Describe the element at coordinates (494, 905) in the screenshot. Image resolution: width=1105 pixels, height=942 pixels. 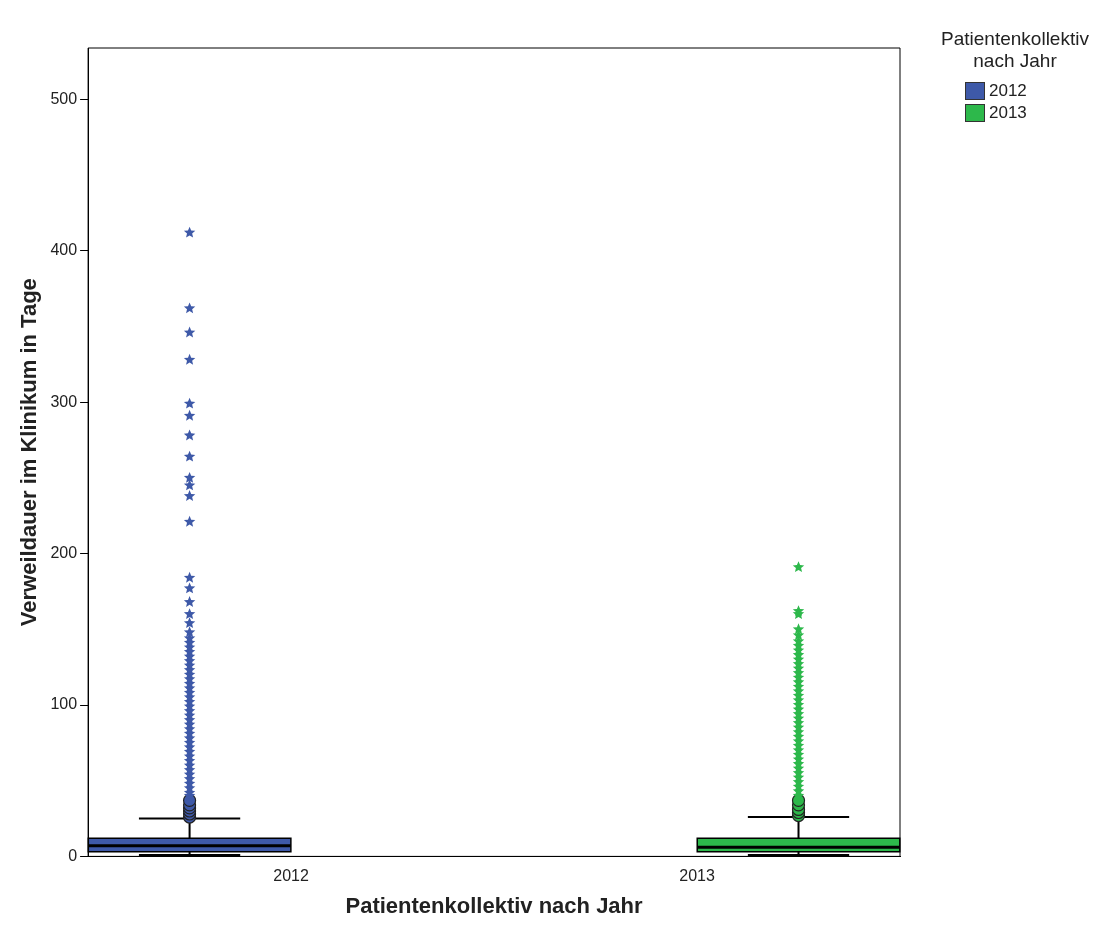
I see `x-axis-title: Patientenkollektiv nach Jahr` at that location.